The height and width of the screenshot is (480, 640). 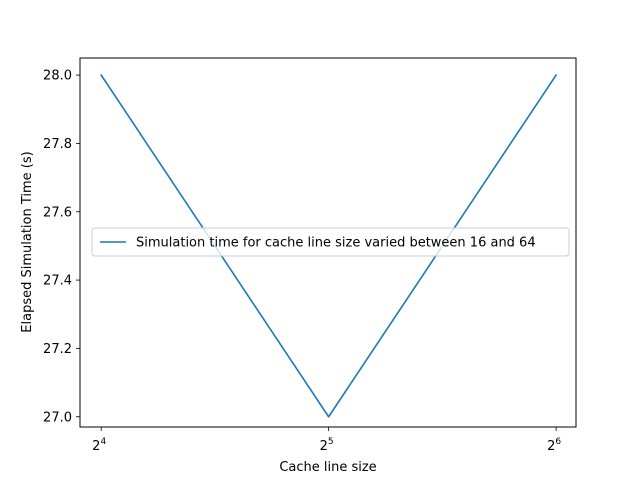 What do you see at coordinates (327, 445) in the screenshot?
I see `x-tick-label: 25` at bounding box center [327, 445].